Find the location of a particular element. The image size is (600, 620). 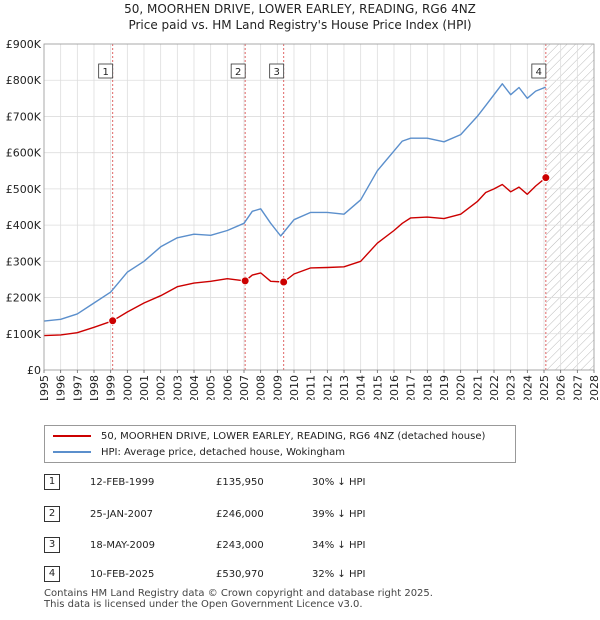

transaction-price: £243,000 is located at coordinates (240, 545).